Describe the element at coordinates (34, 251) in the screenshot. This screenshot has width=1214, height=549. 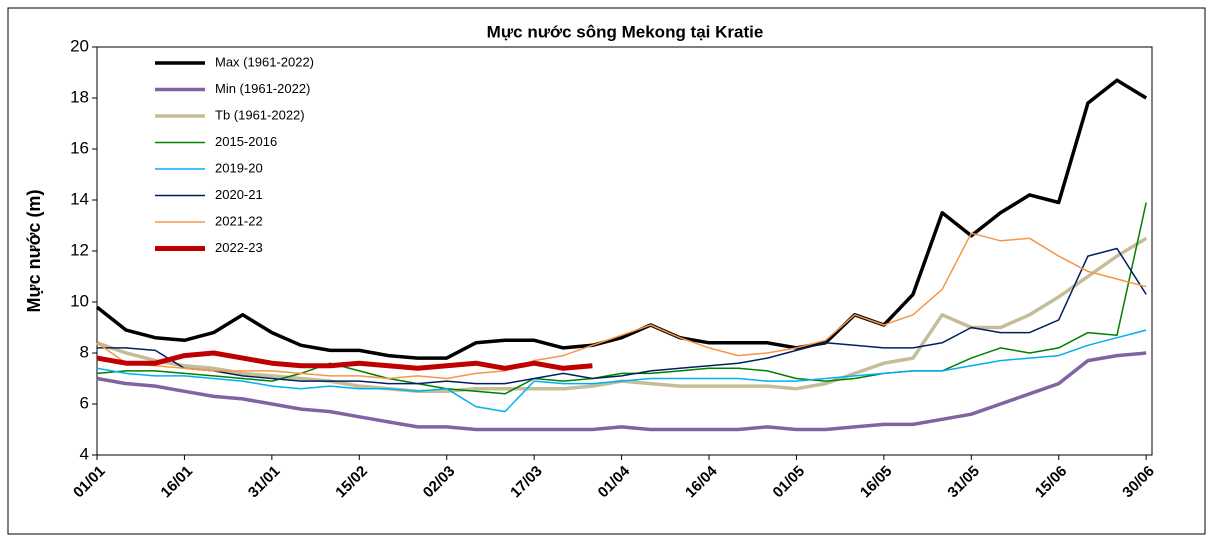
I see `y-axis-label: Mực nước (m)` at that location.